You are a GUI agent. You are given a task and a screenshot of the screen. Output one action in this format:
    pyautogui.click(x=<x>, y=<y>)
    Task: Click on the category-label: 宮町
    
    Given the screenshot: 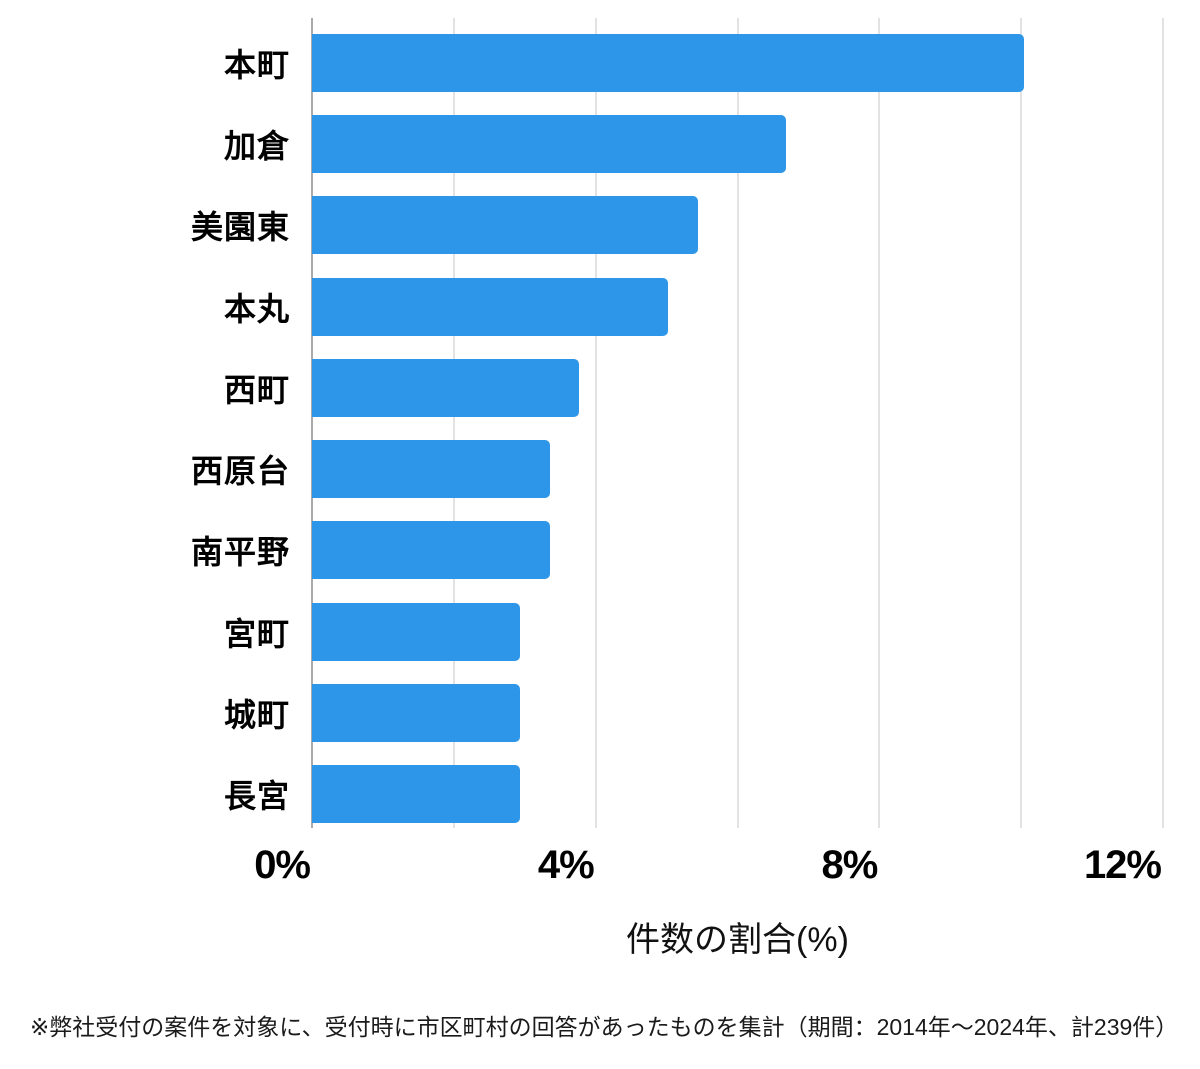 What is the action you would take?
    pyautogui.click(x=256, y=633)
    